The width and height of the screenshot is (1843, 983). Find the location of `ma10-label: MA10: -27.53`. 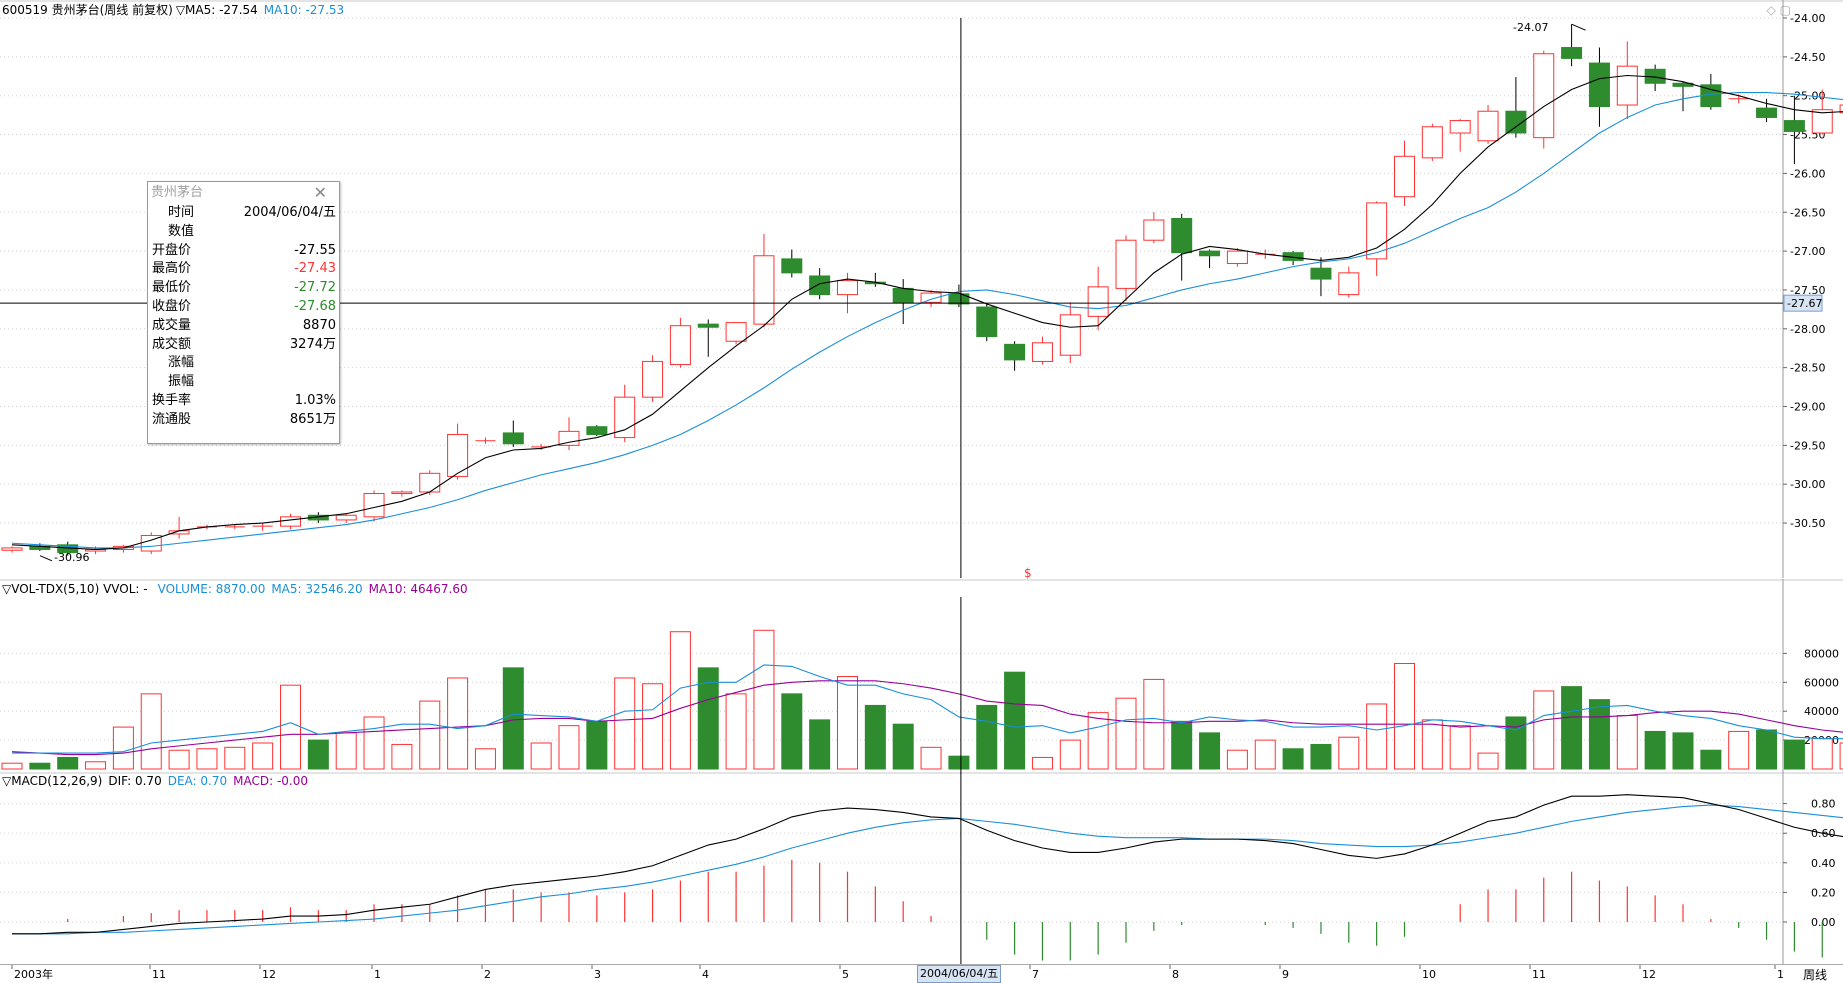

ma10-label: MA10: -27.53 is located at coordinates (304, 10).